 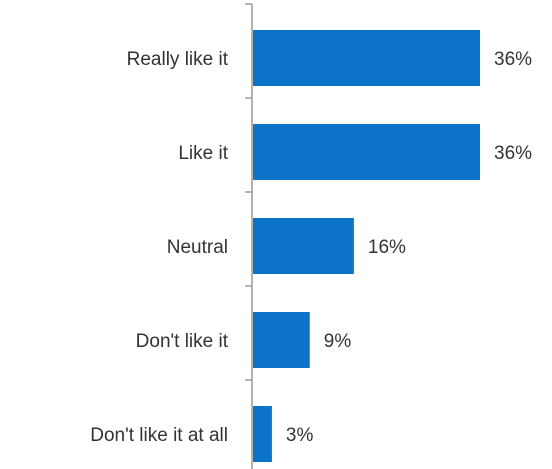 What do you see at coordinates (249, 236) in the screenshot?
I see `category-axis` at bounding box center [249, 236].